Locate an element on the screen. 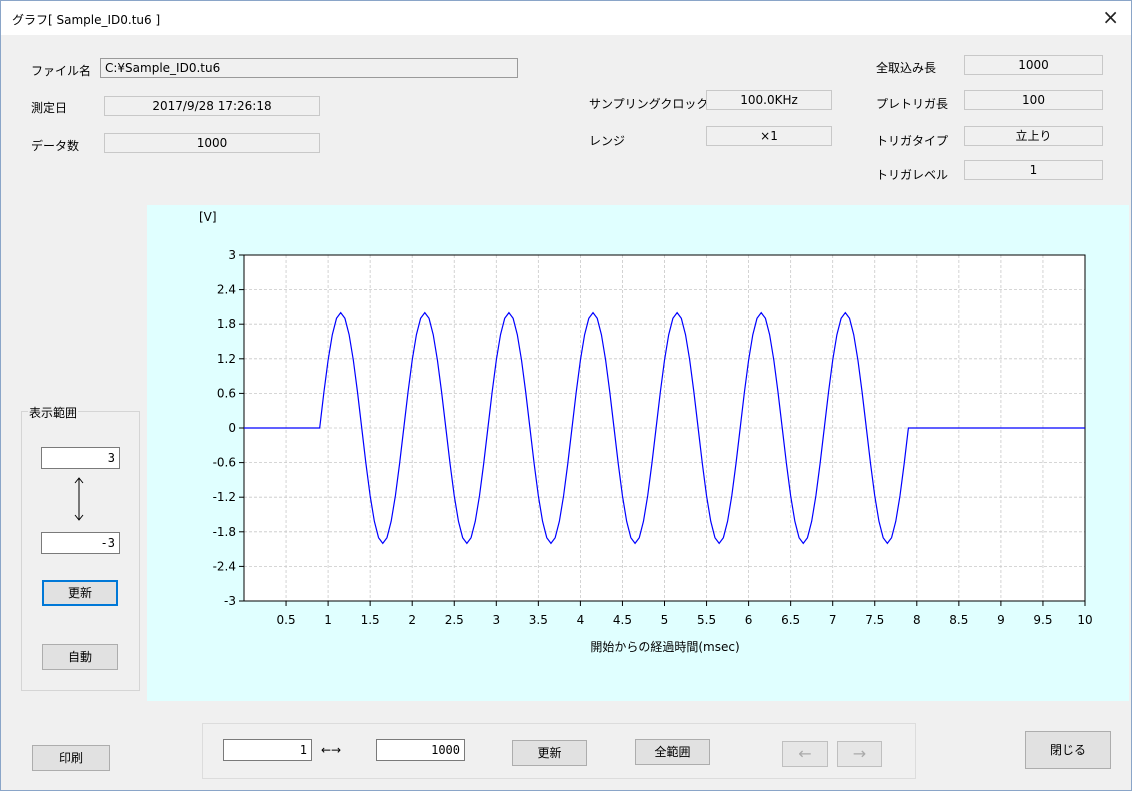 Image resolution: width=1132 pixels, height=791 pixels. x-tick-label: 6 is located at coordinates (749, 620).